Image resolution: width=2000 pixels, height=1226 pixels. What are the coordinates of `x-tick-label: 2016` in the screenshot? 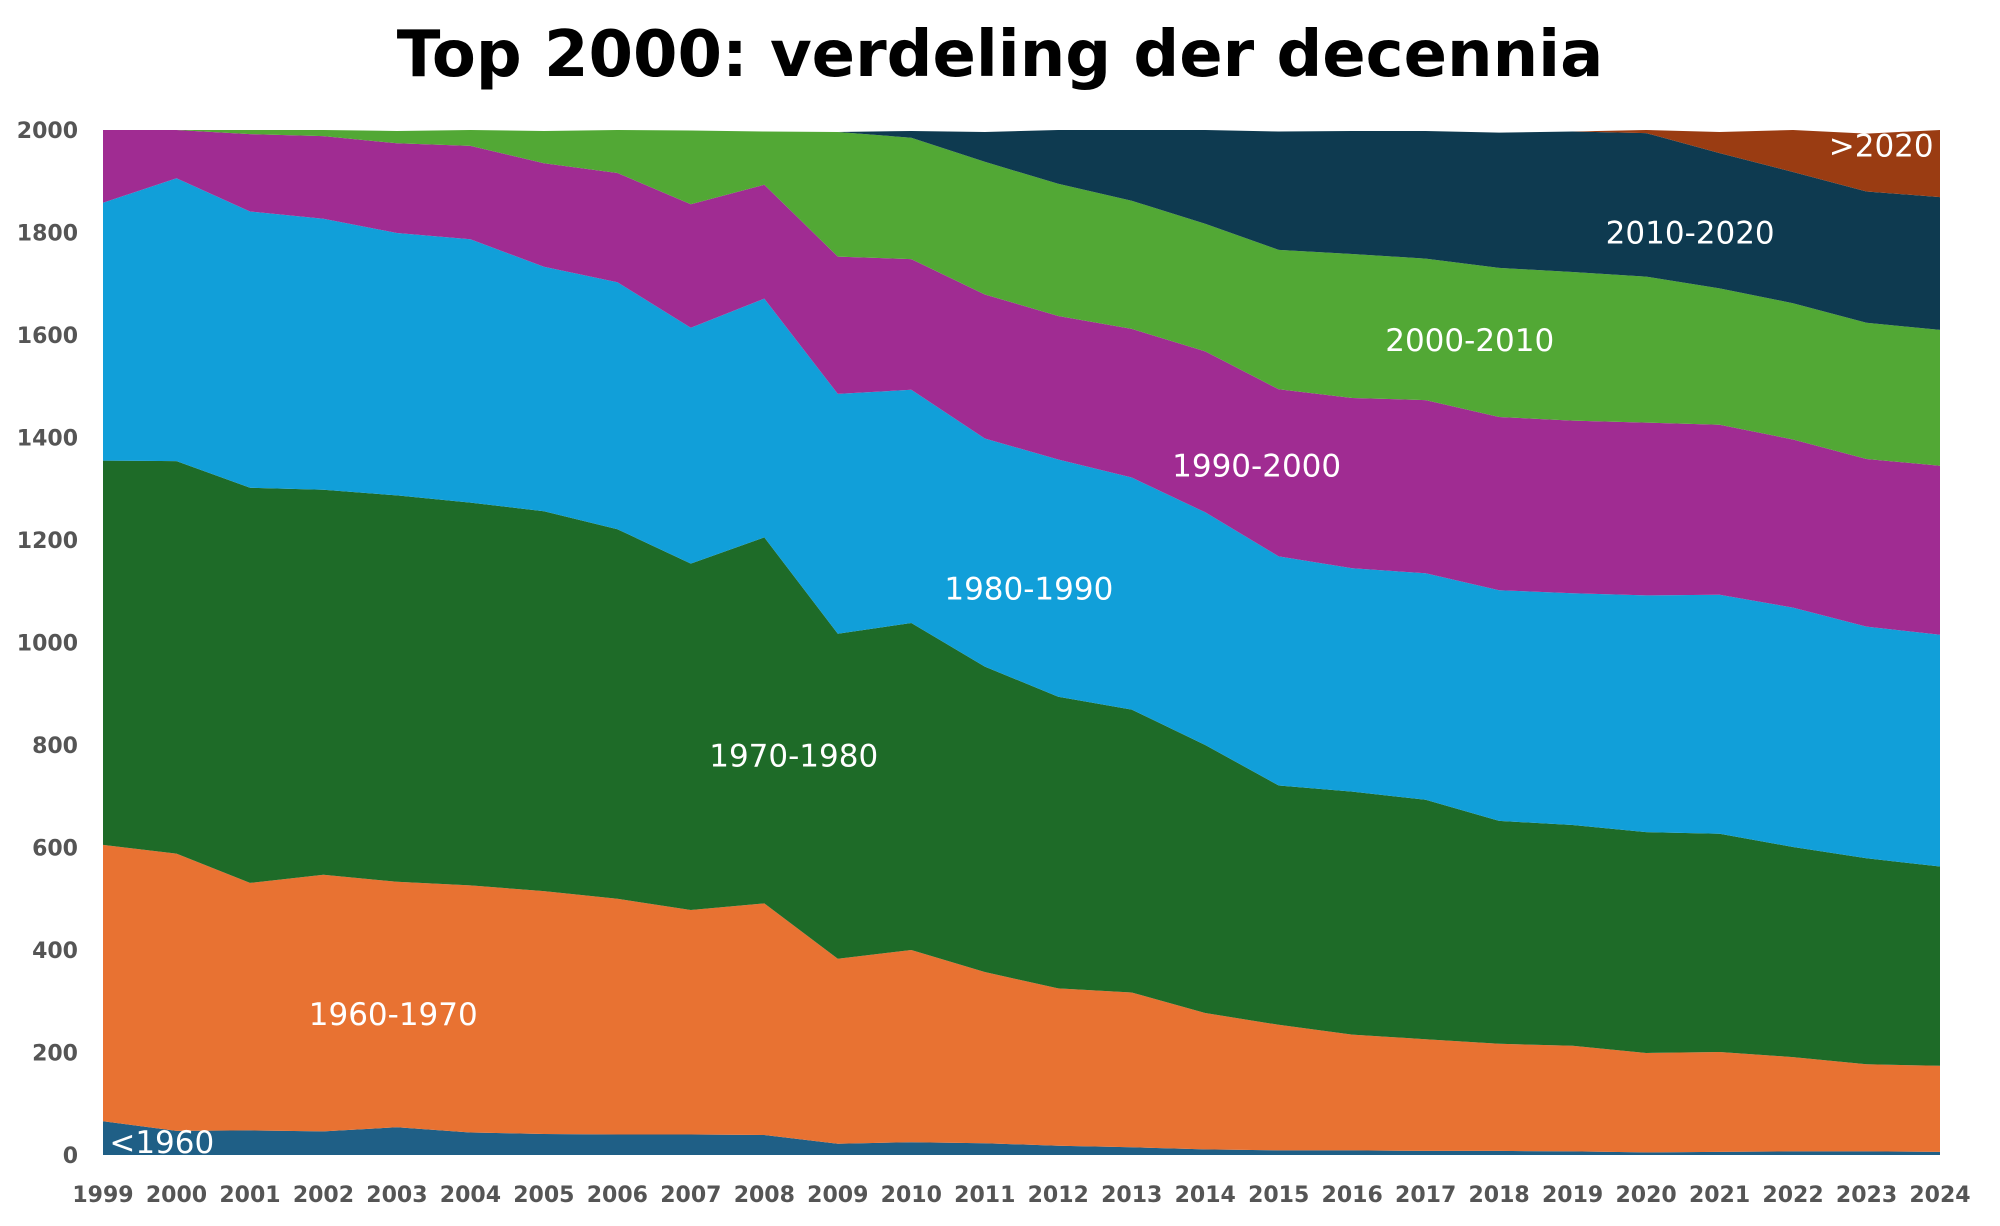 It's located at (1352, 1195).